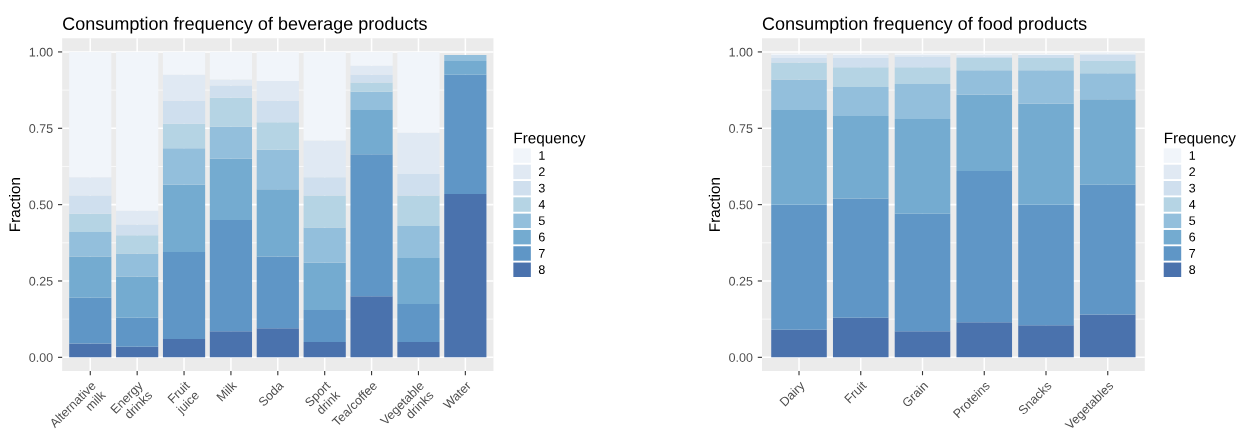 Image resolution: width=1243 pixels, height=434 pixels. Describe the element at coordinates (245, 25) in the screenshot. I see `chart-title: Consumption frequency of beverage products` at that location.